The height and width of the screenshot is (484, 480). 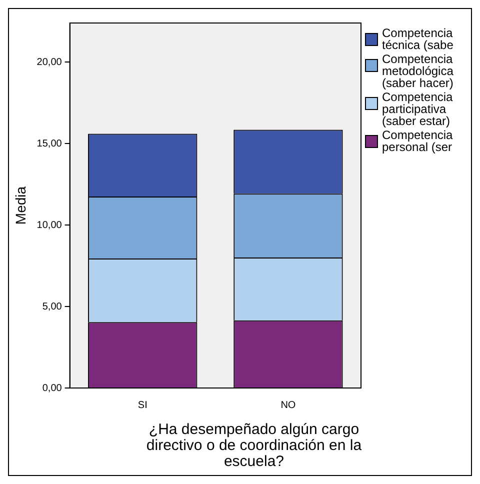 What do you see at coordinates (254, 445) in the screenshot?
I see `x-axis-title: ¿Ha desempeñado algún cargo directivo o de coordinación en la escuela?` at bounding box center [254, 445].